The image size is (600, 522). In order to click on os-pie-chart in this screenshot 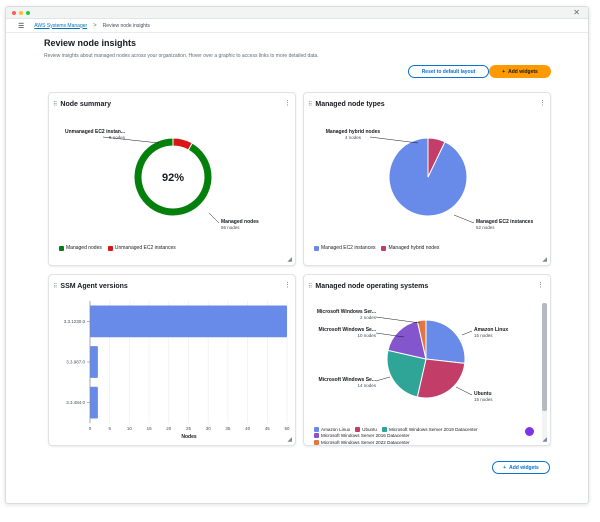, I will do `click(424, 360)`.